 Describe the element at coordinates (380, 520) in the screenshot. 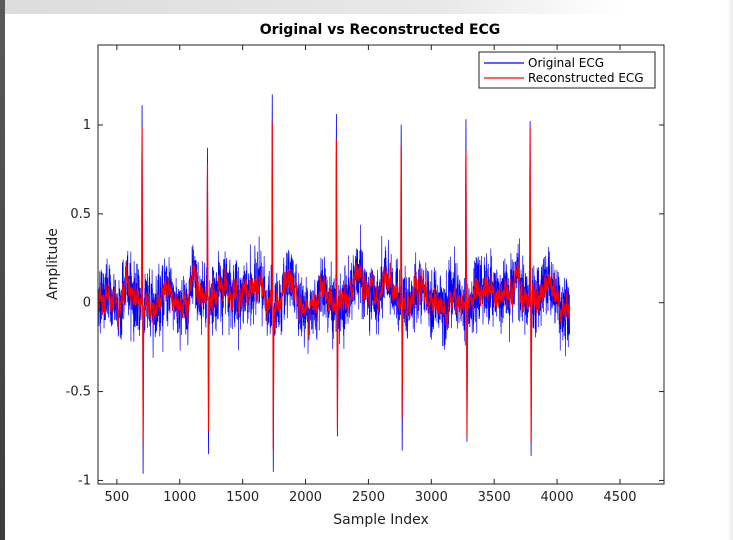

I see `x-axis-label: Sample Index` at that location.